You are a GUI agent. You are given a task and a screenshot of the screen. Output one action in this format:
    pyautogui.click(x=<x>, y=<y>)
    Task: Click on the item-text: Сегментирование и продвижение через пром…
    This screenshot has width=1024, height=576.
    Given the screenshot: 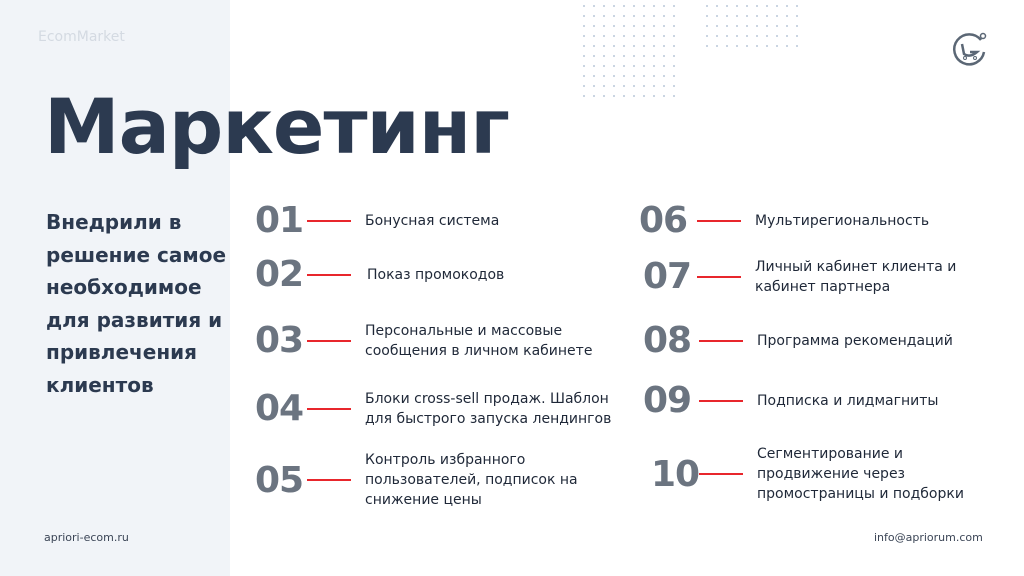 What is the action you would take?
    pyautogui.click(x=860, y=474)
    